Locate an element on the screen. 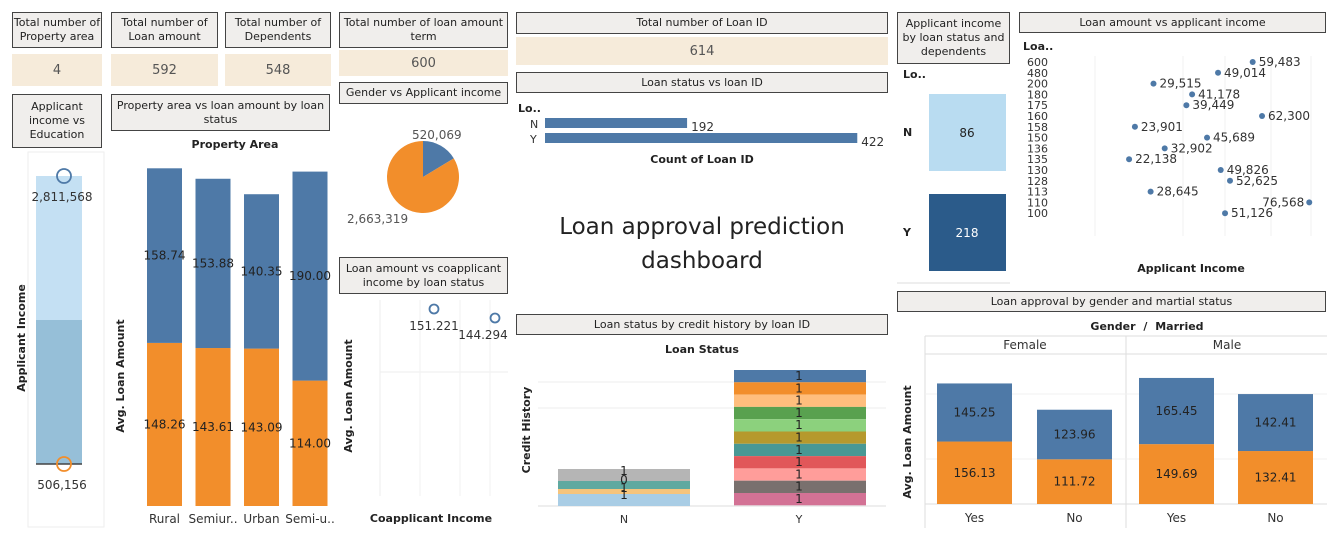 The width and height of the screenshot is (1338, 538). credit-y-label-2: 1 is located at coordinates (799, 401).